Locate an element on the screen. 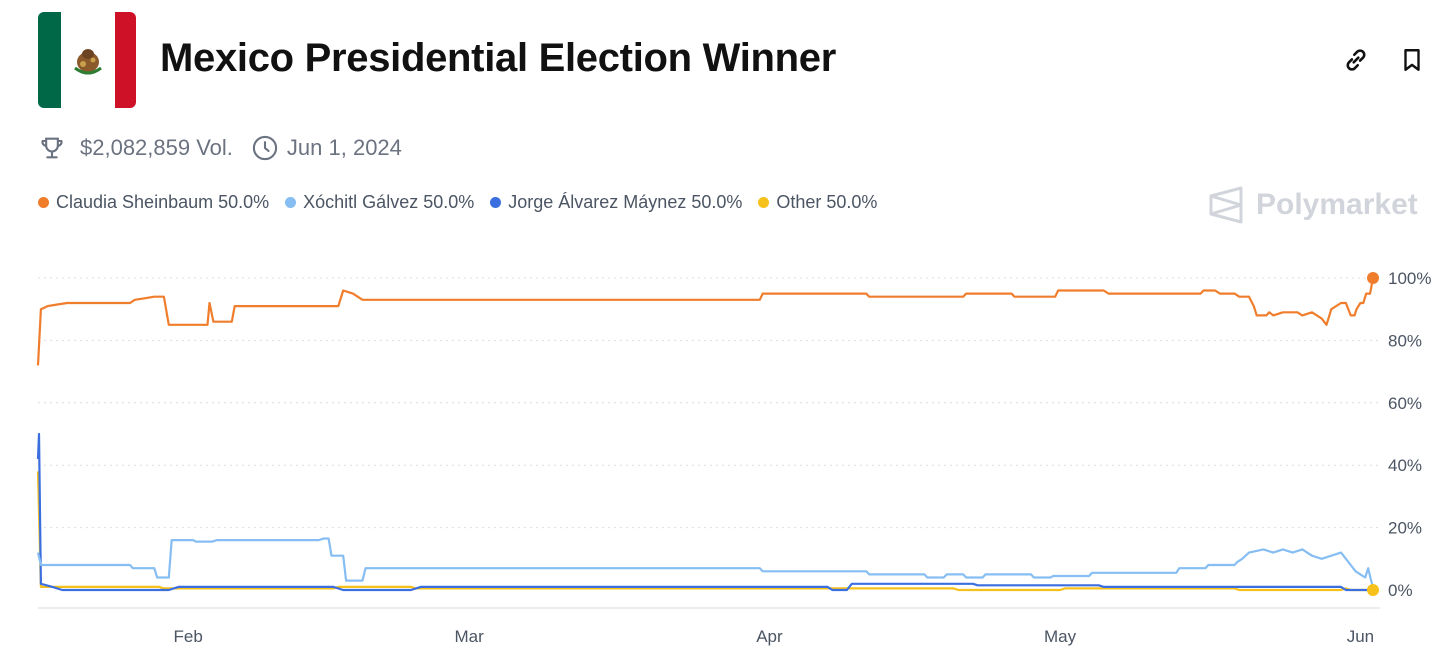 This screenshot has width=1456, height=662. coat-of-arms-icon is located at coordinates (88, 62).